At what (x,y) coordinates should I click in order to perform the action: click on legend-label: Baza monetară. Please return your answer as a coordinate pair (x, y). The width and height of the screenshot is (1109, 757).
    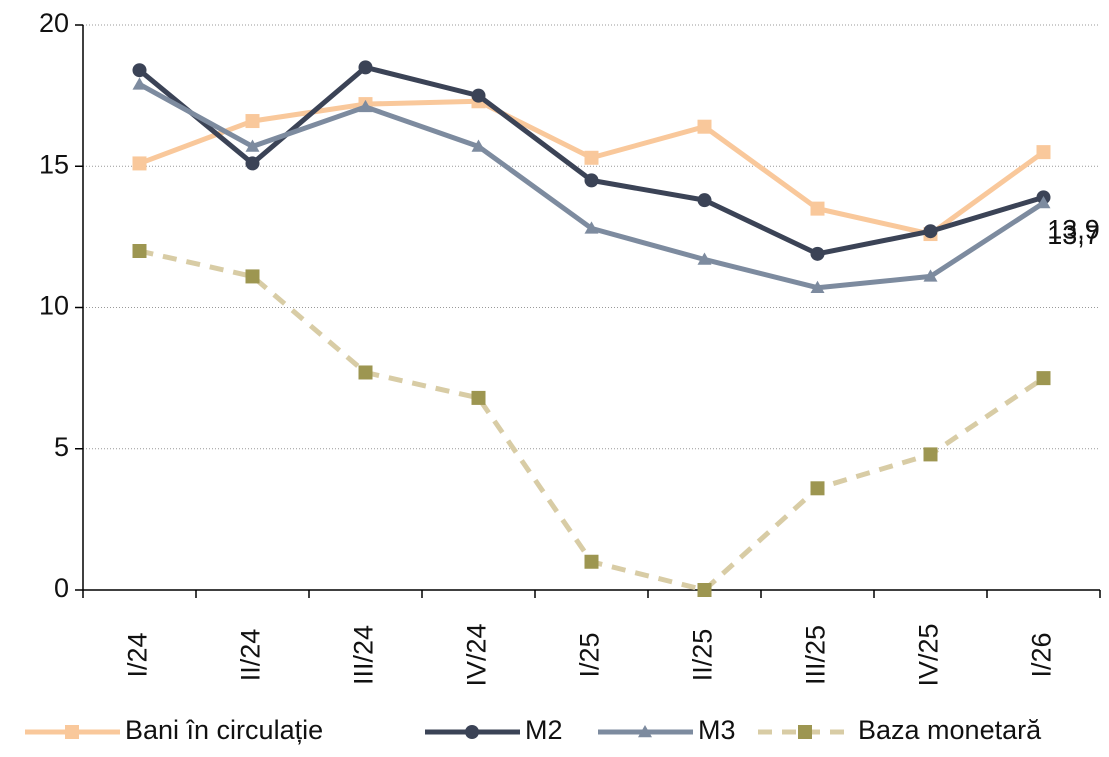
    Looking at the image, I should click on (950, 730).